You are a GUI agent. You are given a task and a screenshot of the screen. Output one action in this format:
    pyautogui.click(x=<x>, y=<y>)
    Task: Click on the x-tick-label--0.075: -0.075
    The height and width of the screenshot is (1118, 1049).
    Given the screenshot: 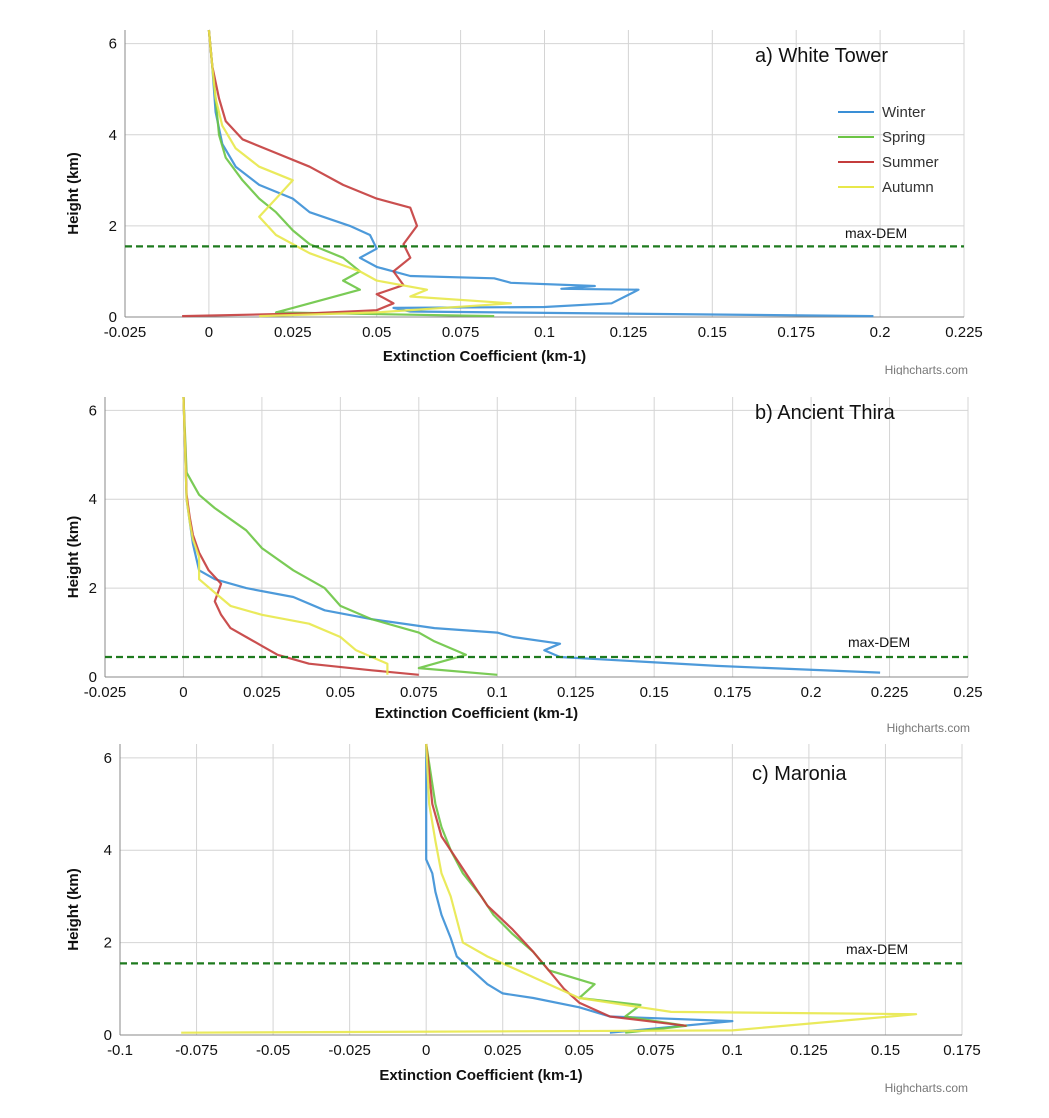 What is the action you would take?
    pyautogui.click(x=196, y=1050)
    